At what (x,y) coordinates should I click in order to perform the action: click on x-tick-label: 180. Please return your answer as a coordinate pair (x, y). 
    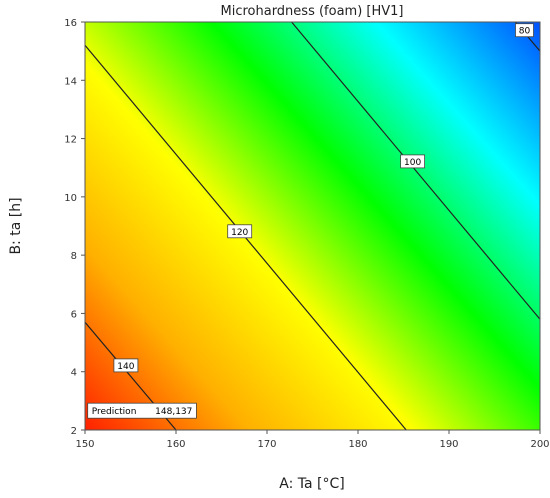
    Looking at the image, I should click on (357, 444).